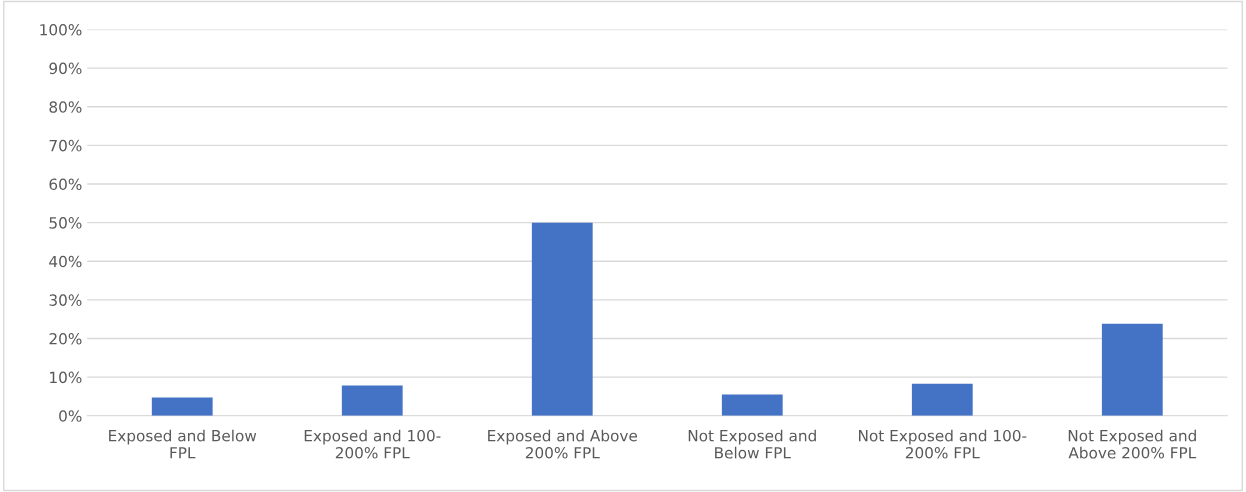  What do you see at coordinates (65, 261) in the screenshot?
I see `y-tick-label: 40%` at bounding box center [65, 261].